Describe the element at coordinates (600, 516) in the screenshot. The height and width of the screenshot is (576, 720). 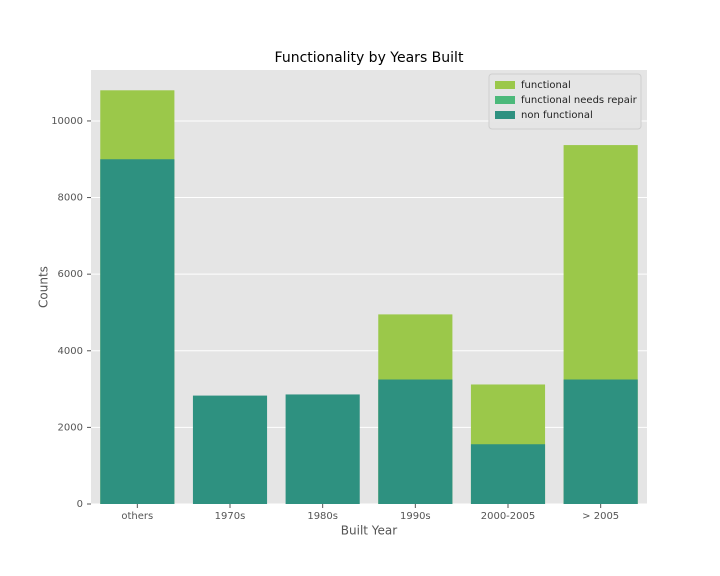
I see `x-tick-label: > 2005` at that location.